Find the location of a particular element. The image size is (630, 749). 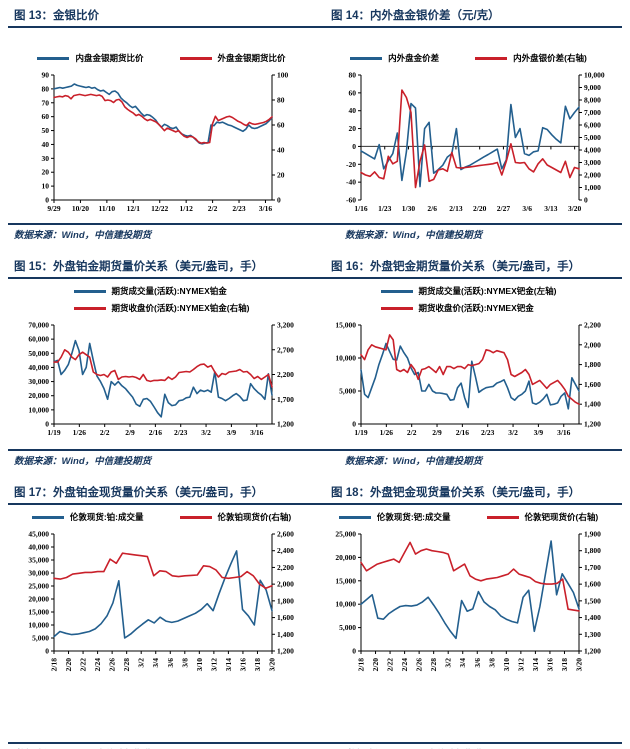

svg-text: 3/18 is located at coordinates (563, 665).